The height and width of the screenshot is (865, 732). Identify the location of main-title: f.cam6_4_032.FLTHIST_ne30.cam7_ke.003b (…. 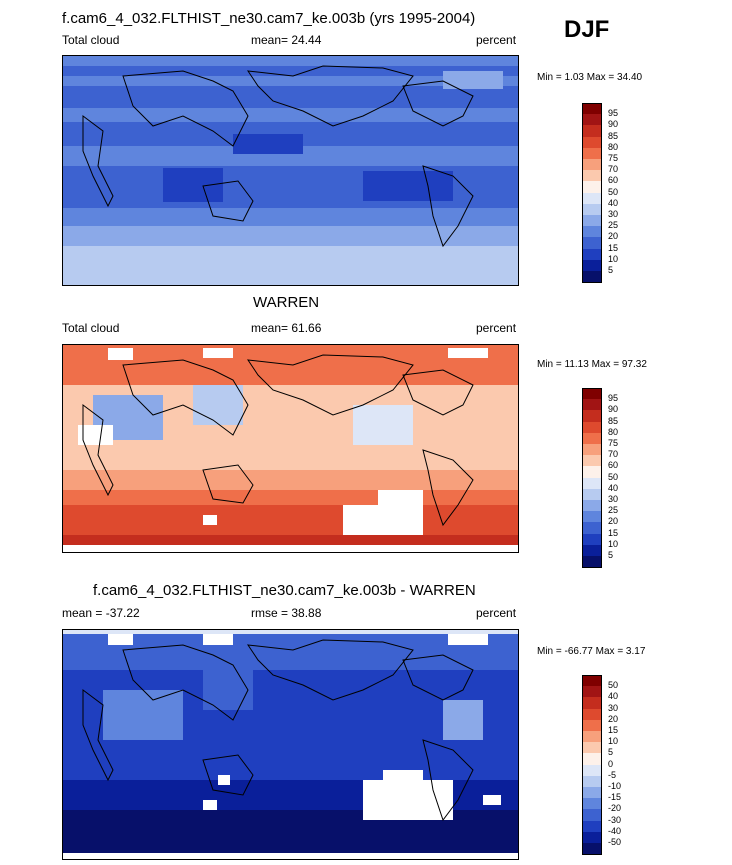
(269, 18).